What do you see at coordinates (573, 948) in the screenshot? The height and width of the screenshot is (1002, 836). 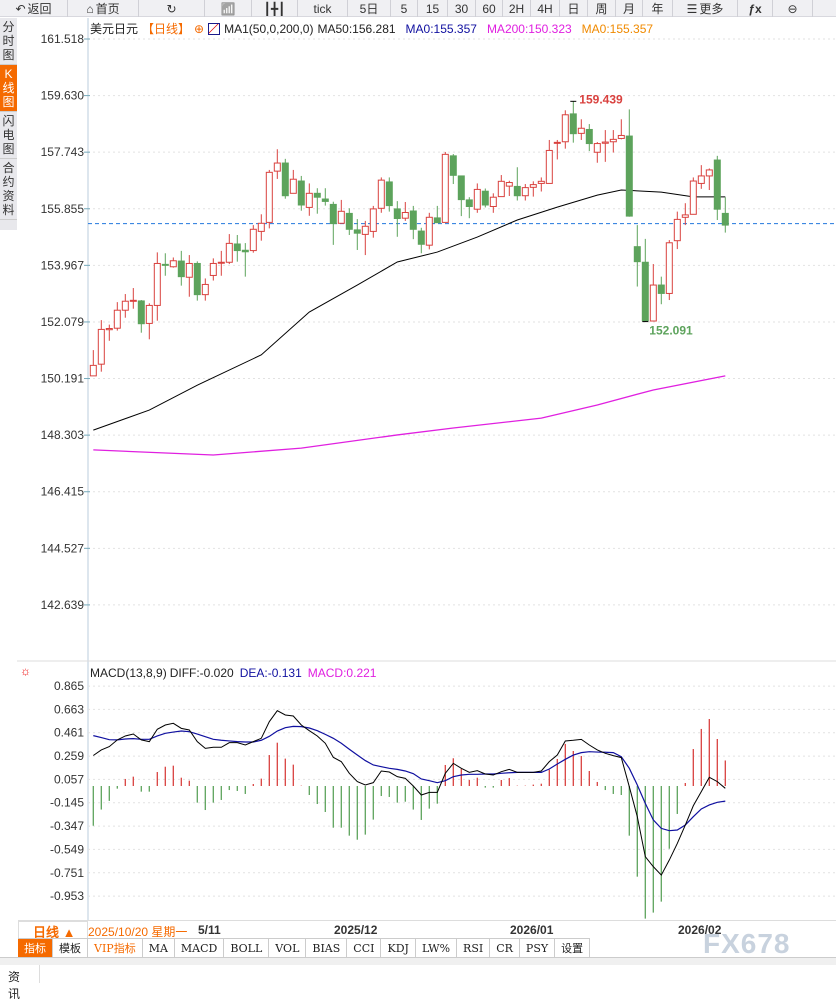 I see `indicator-tab-设置: 设置` at bounding box center [573, 948].